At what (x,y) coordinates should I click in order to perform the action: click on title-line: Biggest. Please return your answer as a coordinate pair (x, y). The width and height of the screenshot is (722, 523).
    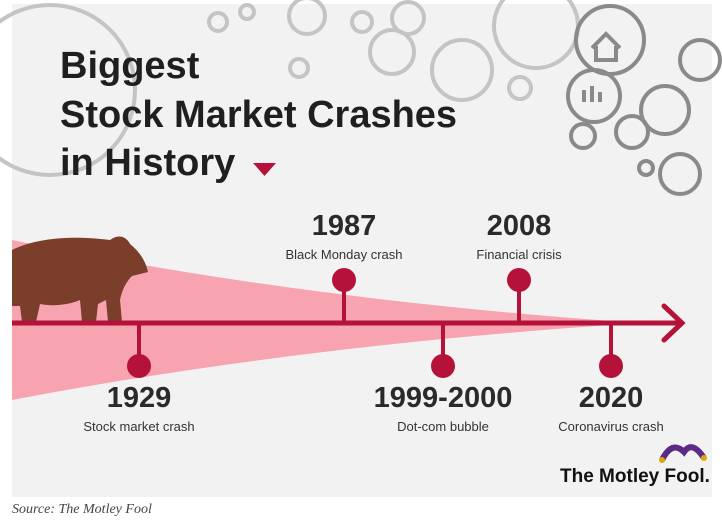
    Looking at the image, I should click on (130, 66).